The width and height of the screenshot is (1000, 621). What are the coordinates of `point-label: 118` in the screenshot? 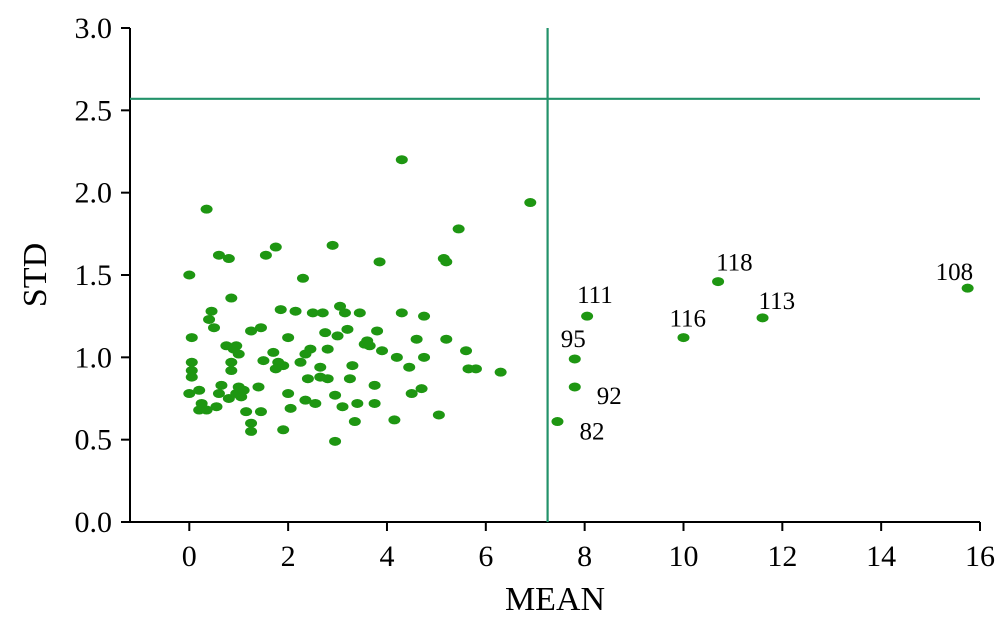 It's located at (734, 263).